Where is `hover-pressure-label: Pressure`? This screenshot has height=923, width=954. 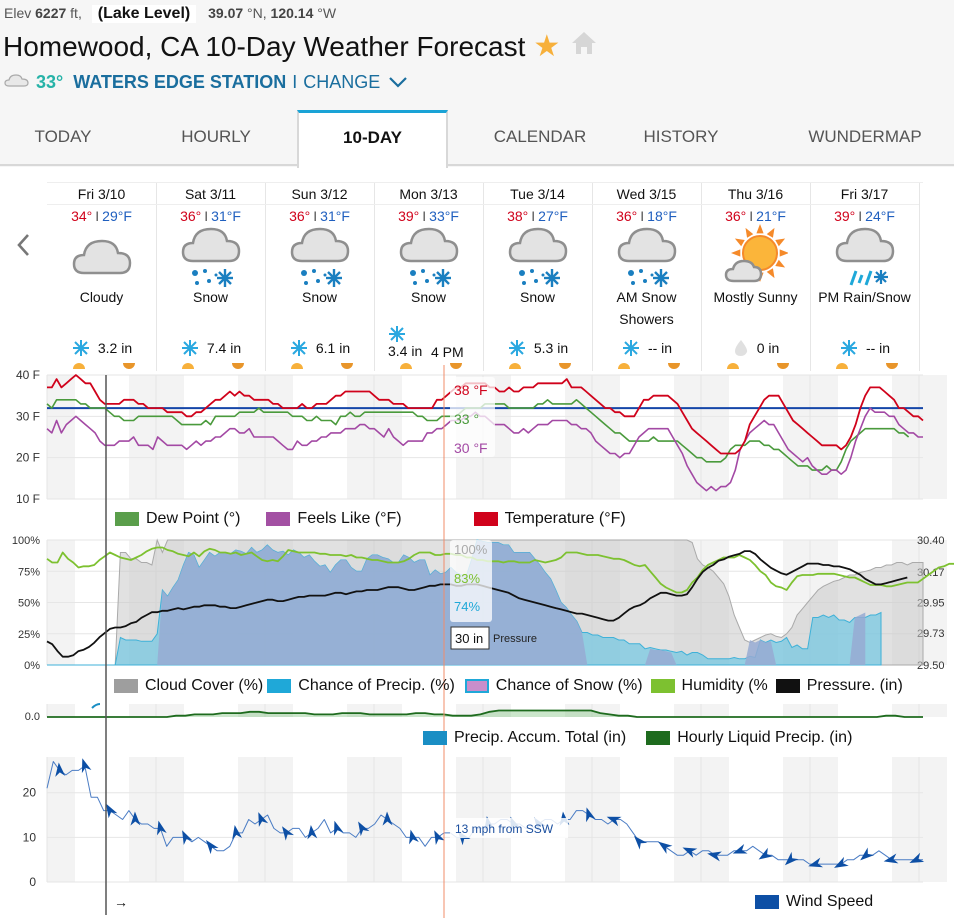 hover-pressure-label: Pressure is located at coordinates (515, 639).